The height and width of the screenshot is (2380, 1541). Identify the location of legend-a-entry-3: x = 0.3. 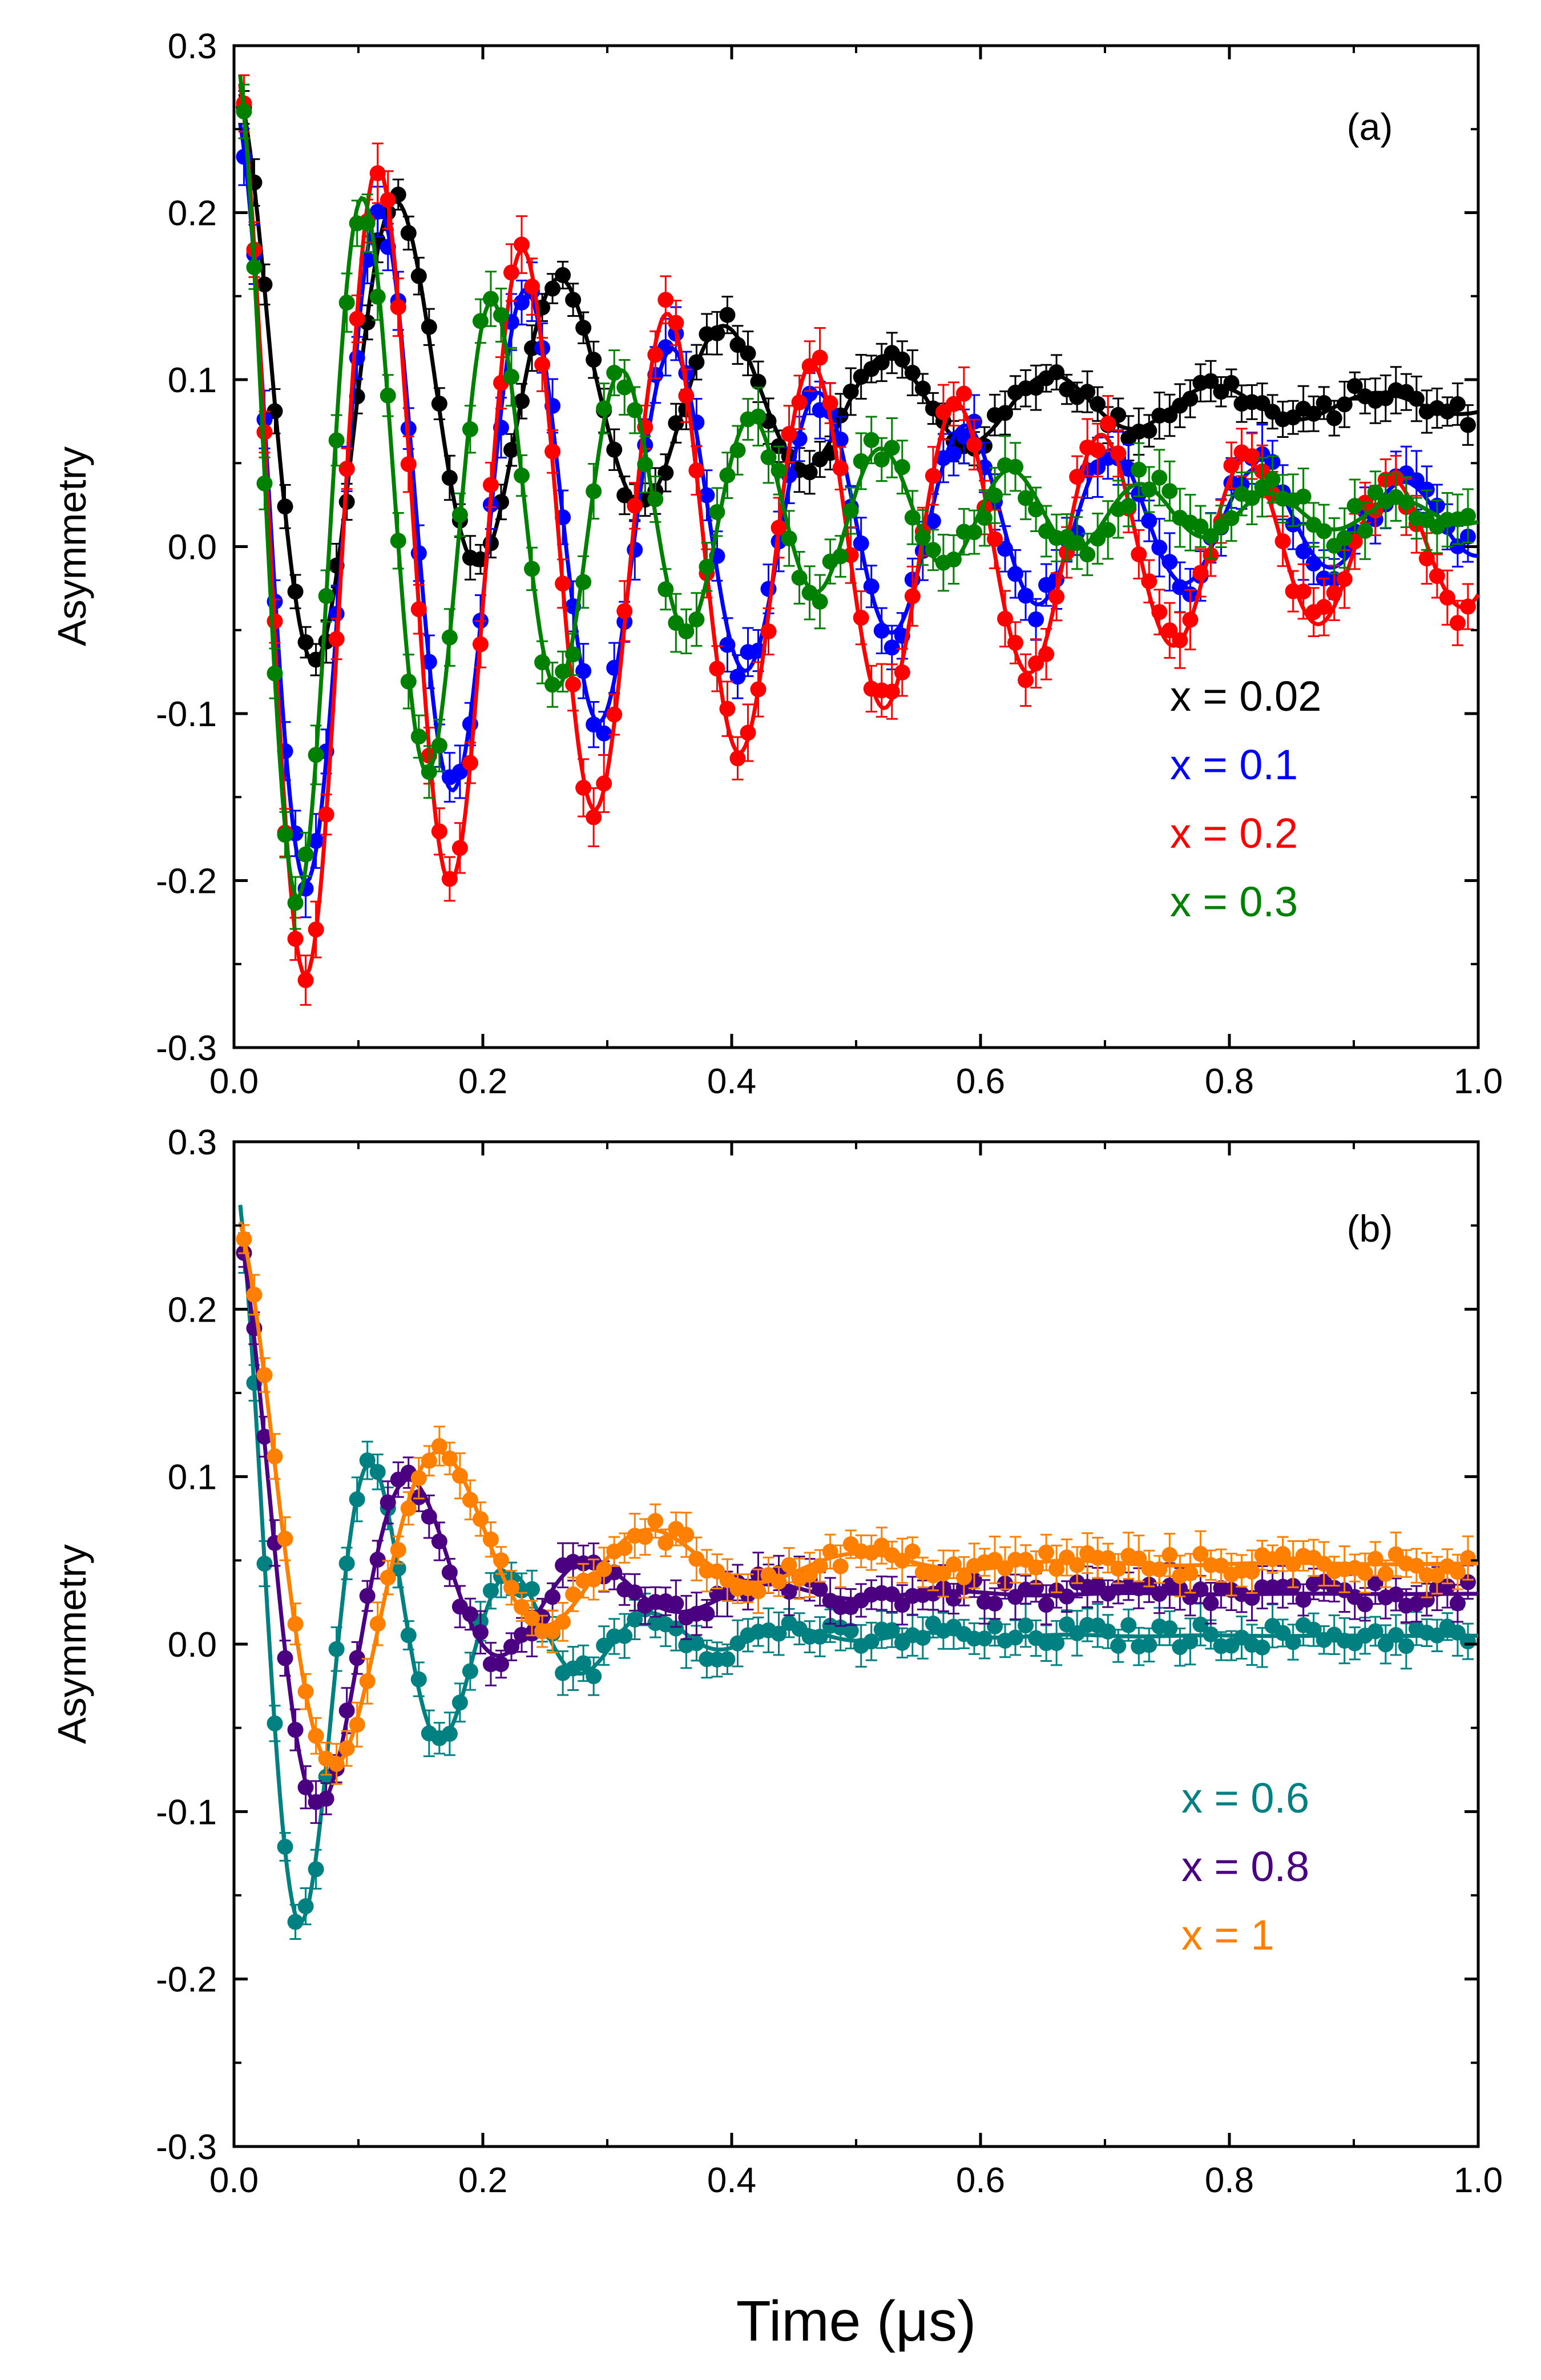
(1234, 901).